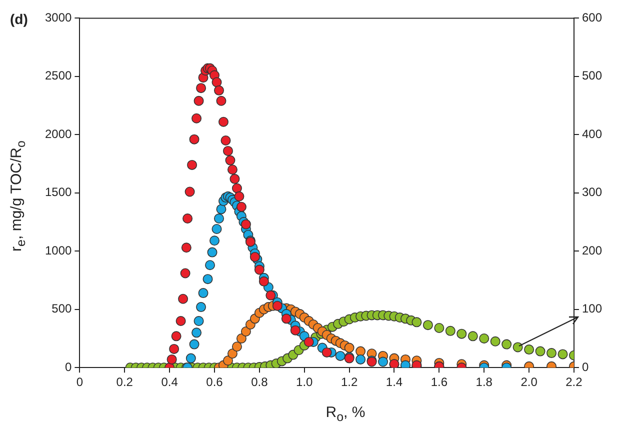 Image resolution: width=621 pixels, height=437 pixels. I want to click on x-axis-title: R$_{o}$, %, so click(345, 414).